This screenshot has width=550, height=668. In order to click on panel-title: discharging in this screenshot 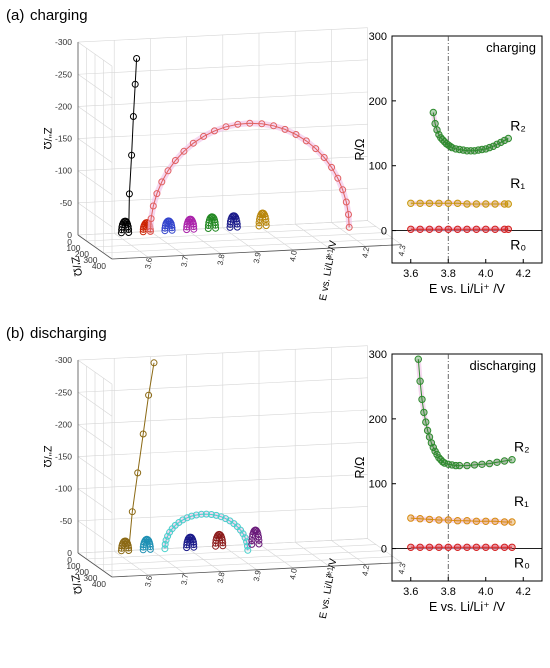, I will do `click(68, 333)`.